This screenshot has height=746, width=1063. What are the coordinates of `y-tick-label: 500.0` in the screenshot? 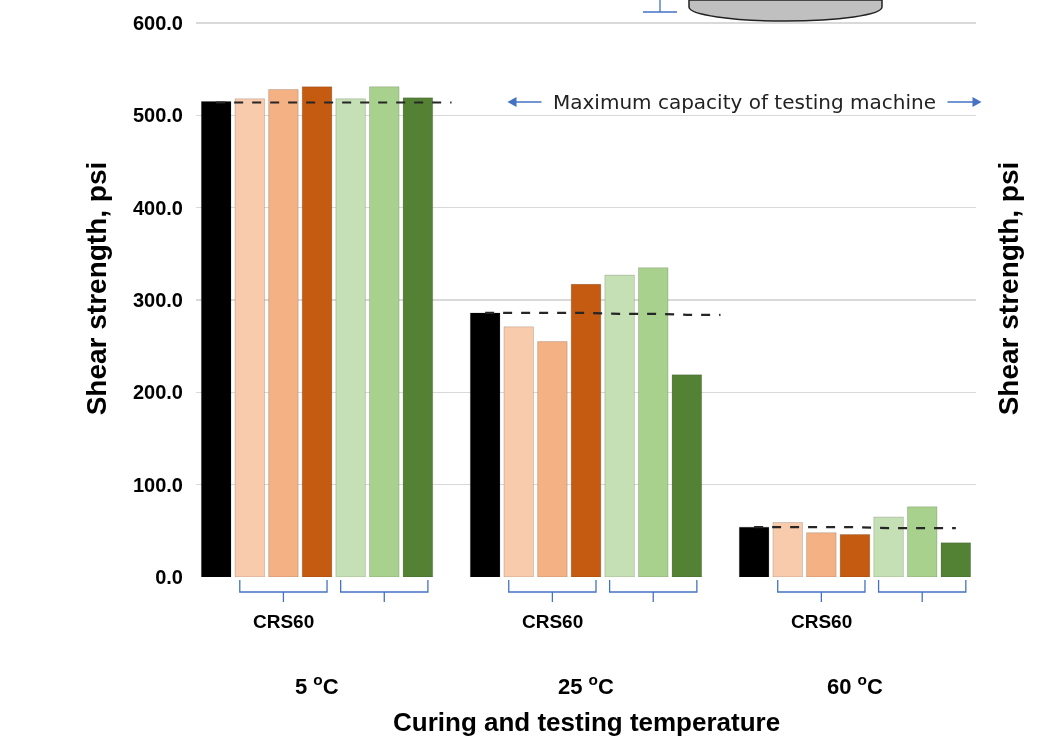 It's located at (157, 115).